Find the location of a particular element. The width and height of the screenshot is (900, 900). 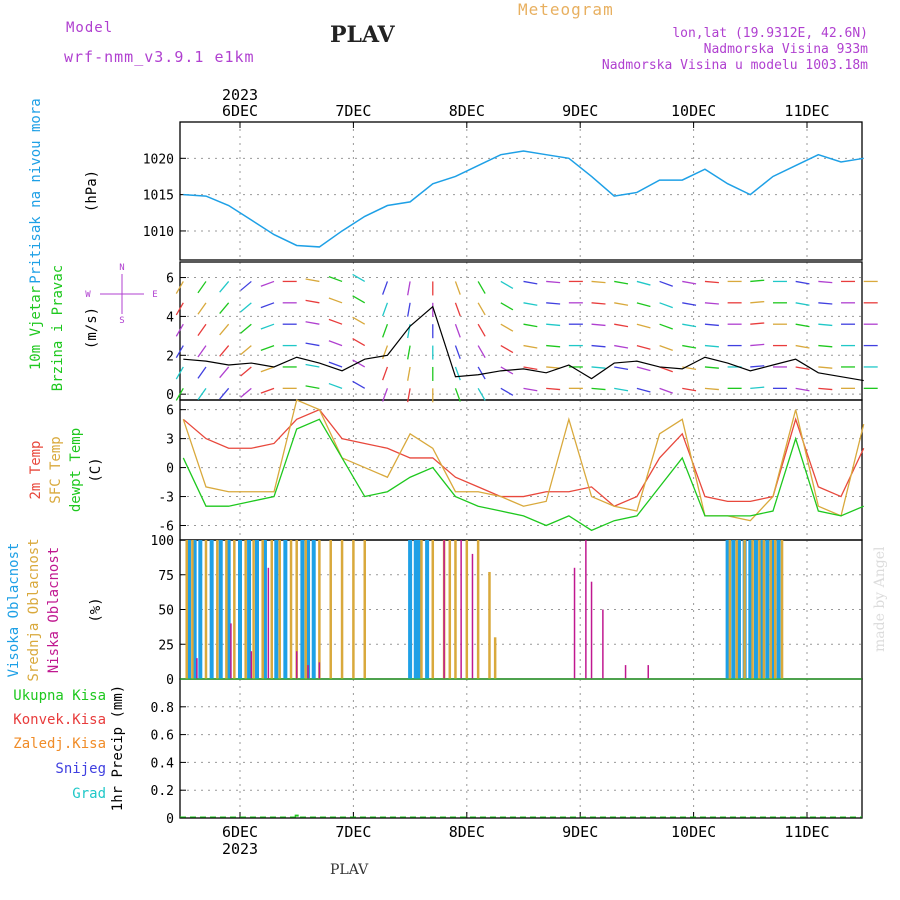

cloud-high-label: Visoka Oblacnost is located at coordinates (14, 610).